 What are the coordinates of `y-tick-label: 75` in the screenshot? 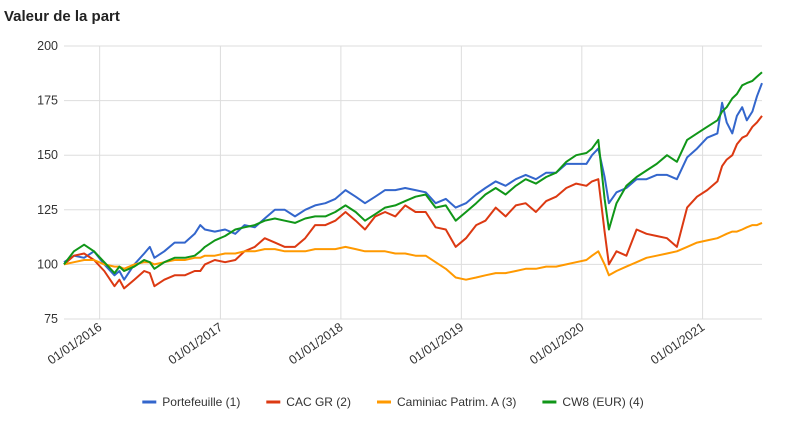 It's located at (51, 319).